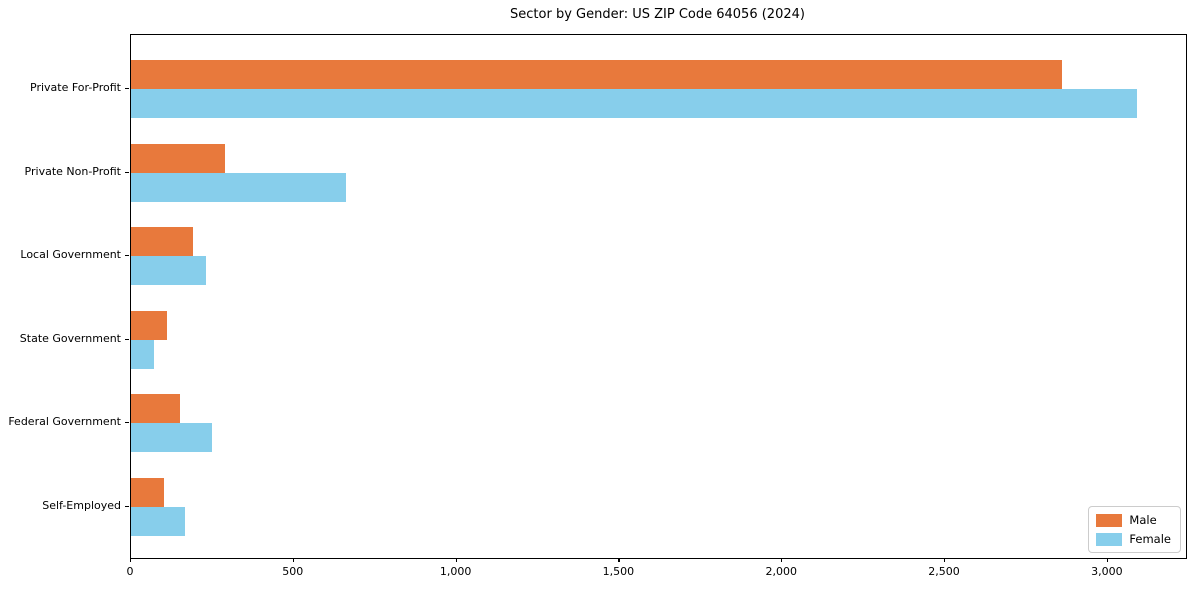  I want to click on bar-male-self-employed, so click(147, 492).